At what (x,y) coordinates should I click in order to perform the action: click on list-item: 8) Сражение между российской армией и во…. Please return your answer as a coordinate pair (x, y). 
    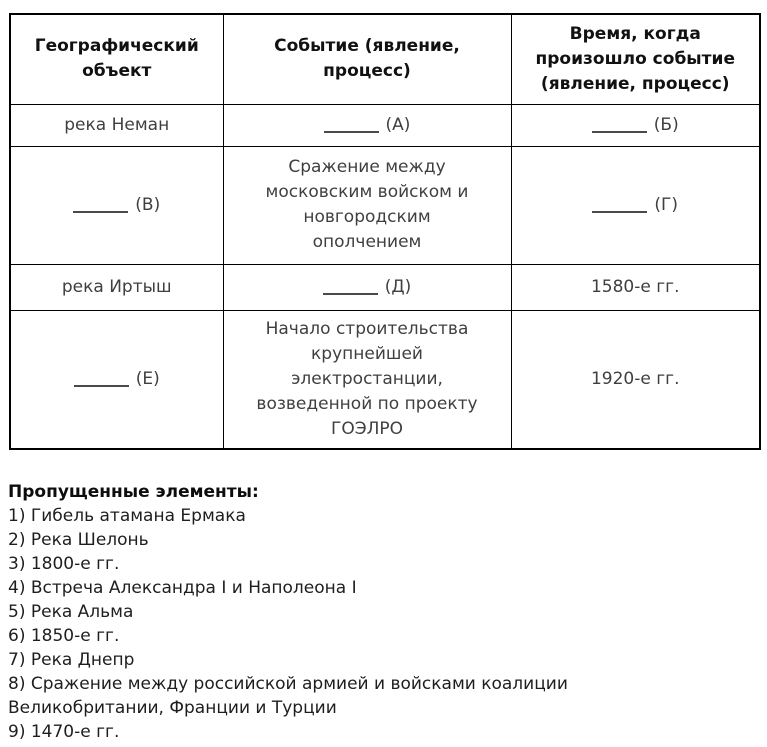
    Looking at the image, I should click on (288, 695).